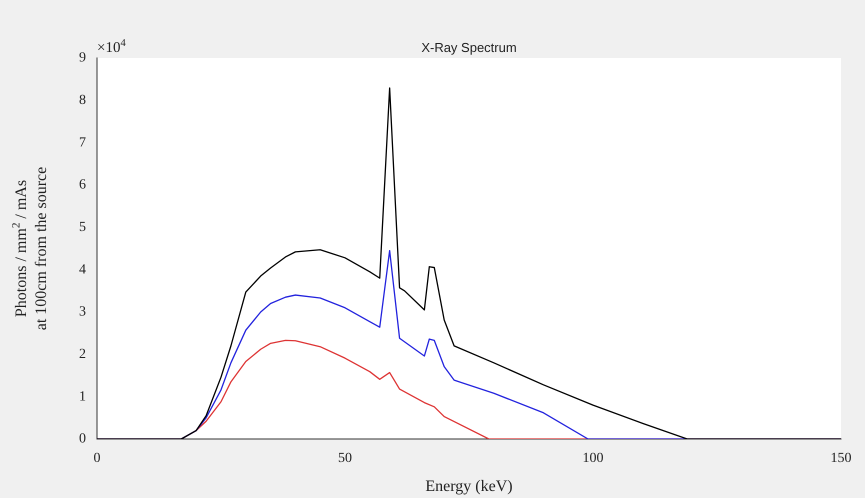 The width and height of the screenshot is (865, 498). Describe the element at coordinates (82, 396) in the screenshot. I see `y-tick-label: 1` at that location.